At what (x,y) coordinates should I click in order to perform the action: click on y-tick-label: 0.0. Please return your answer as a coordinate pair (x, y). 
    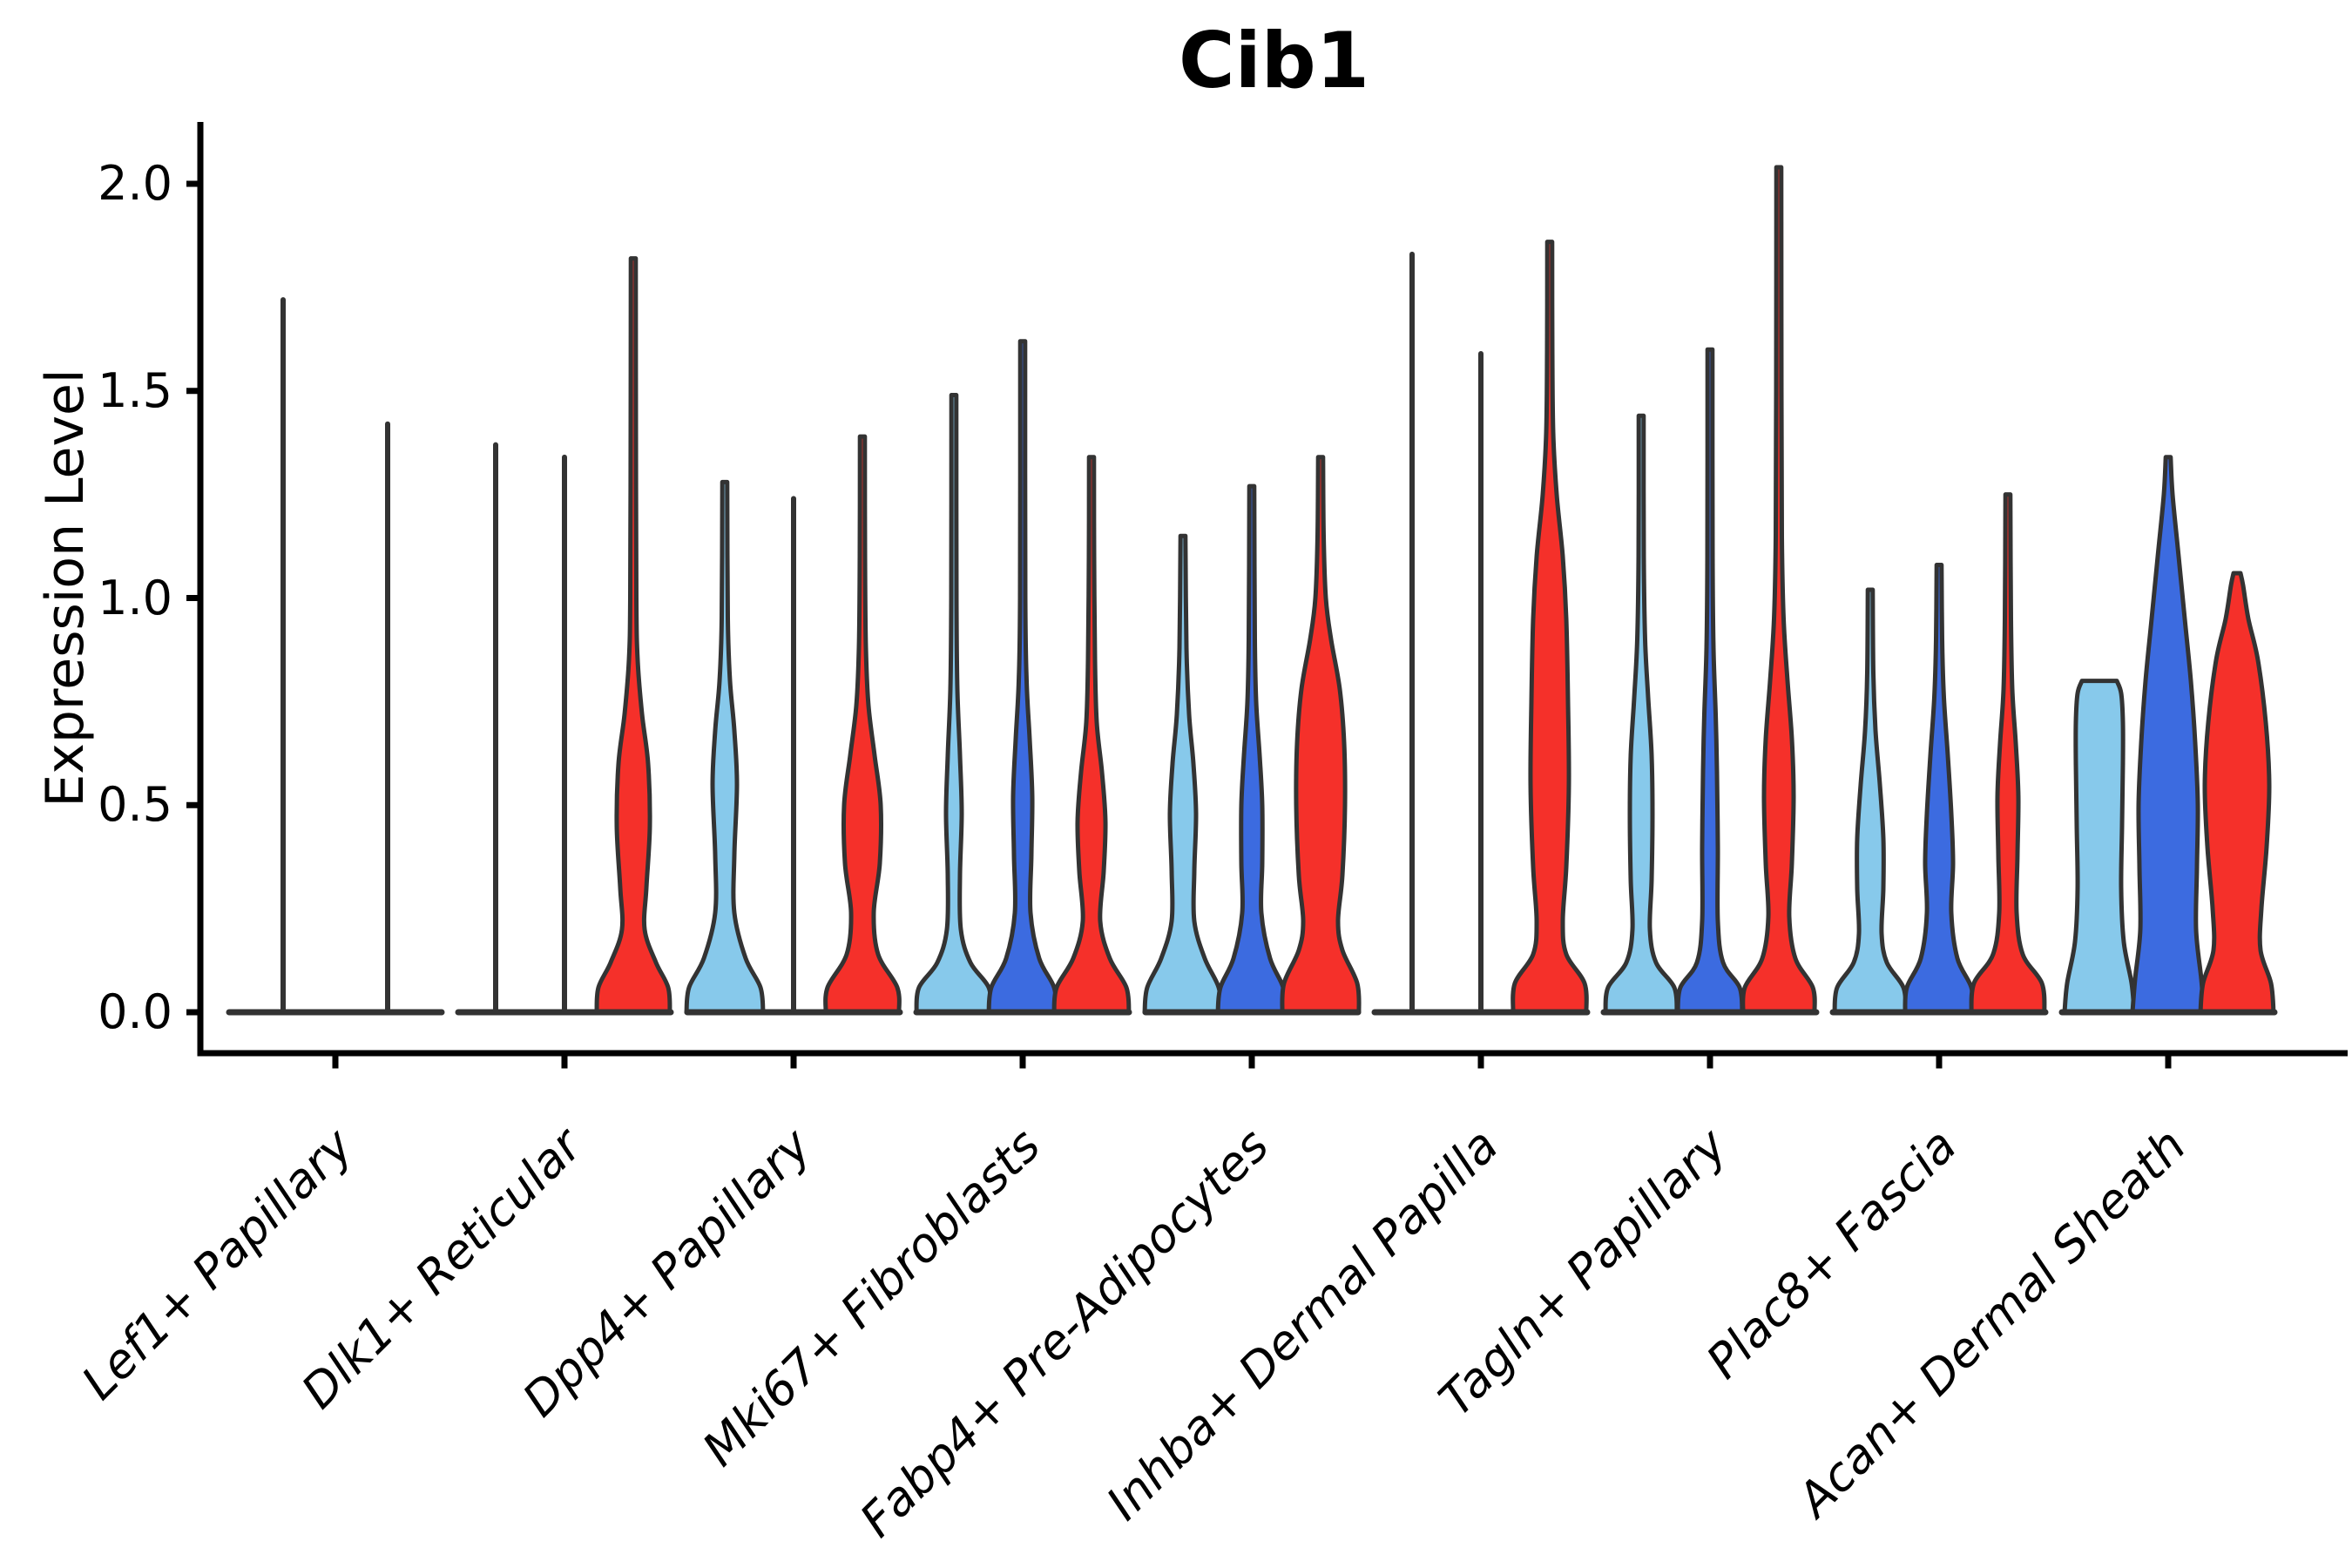
    Looking at the image, I should click on (135, 1012).